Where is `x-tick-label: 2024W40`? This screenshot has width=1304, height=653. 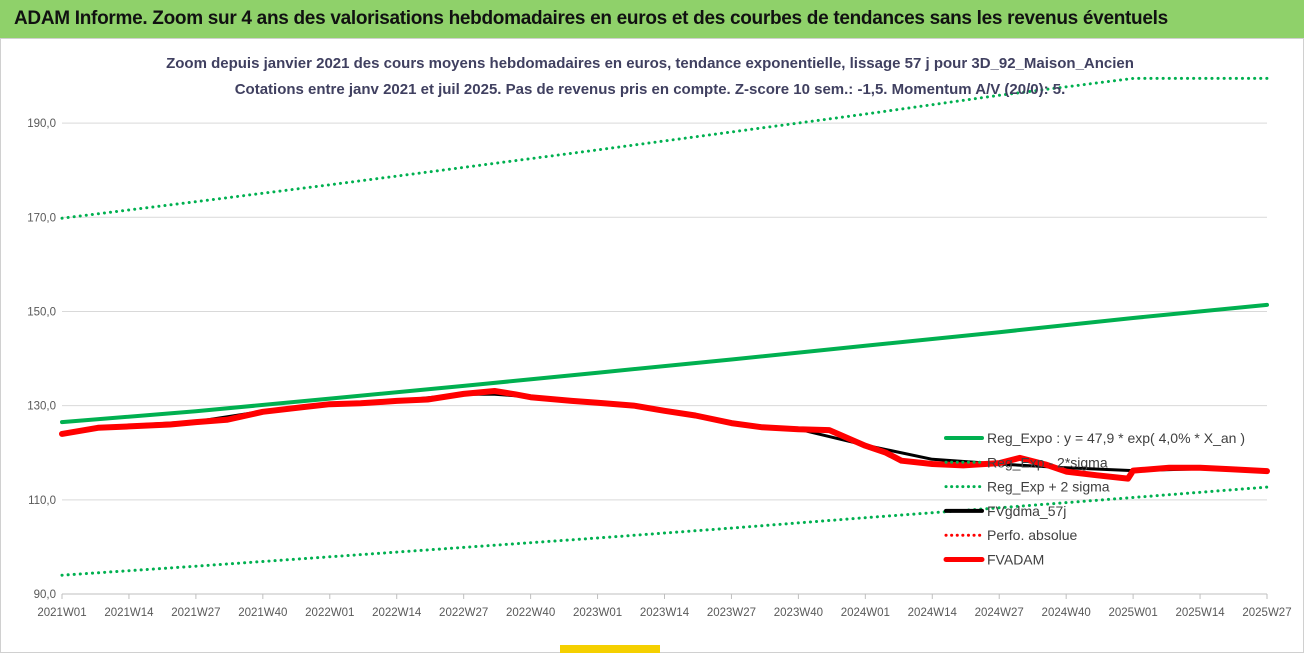 x-tick-label: 2024W40 is located at coordinates (1066, 613).